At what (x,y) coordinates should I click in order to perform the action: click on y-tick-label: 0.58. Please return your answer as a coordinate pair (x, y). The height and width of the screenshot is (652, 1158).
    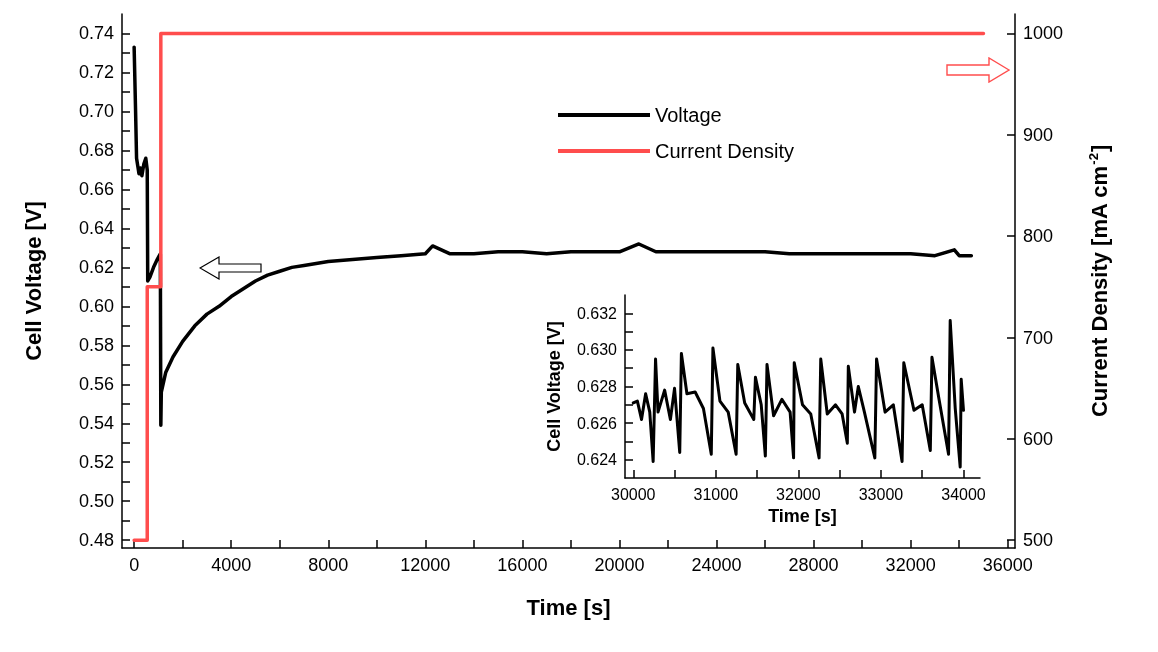
    Looking at the image, I should click on (96, 345).